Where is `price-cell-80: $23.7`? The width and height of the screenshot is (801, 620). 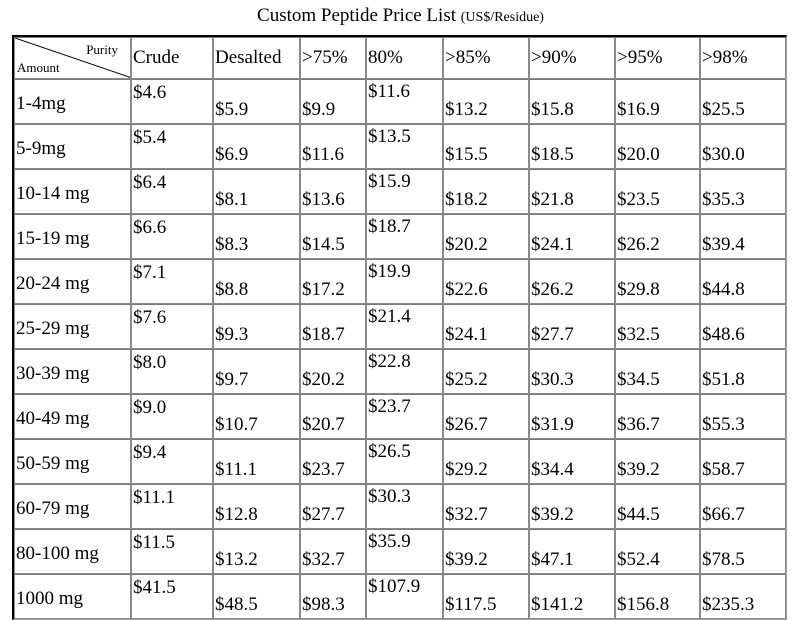
price-cell-80: $23.7 is located at coordinates (404, 416).